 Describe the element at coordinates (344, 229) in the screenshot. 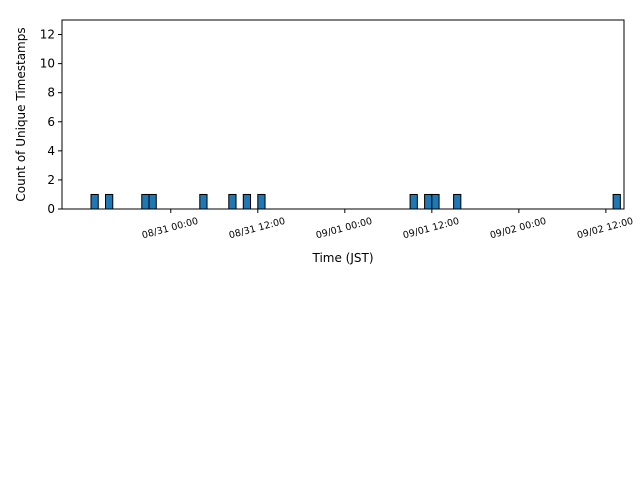

I see `x-tick-label: 09/01 00:00` at that location.